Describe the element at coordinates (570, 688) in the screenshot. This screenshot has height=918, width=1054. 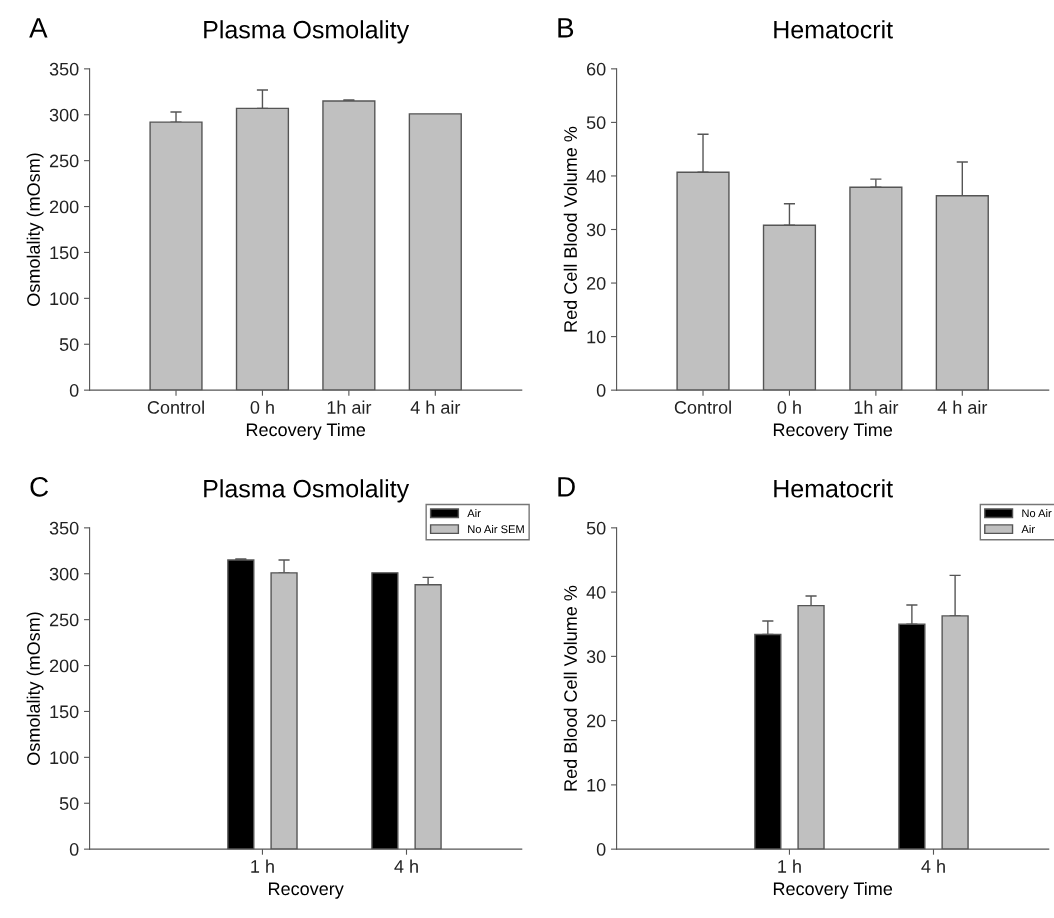
I see `y-axis-title: Red Blood Cell Volume %` at that location.